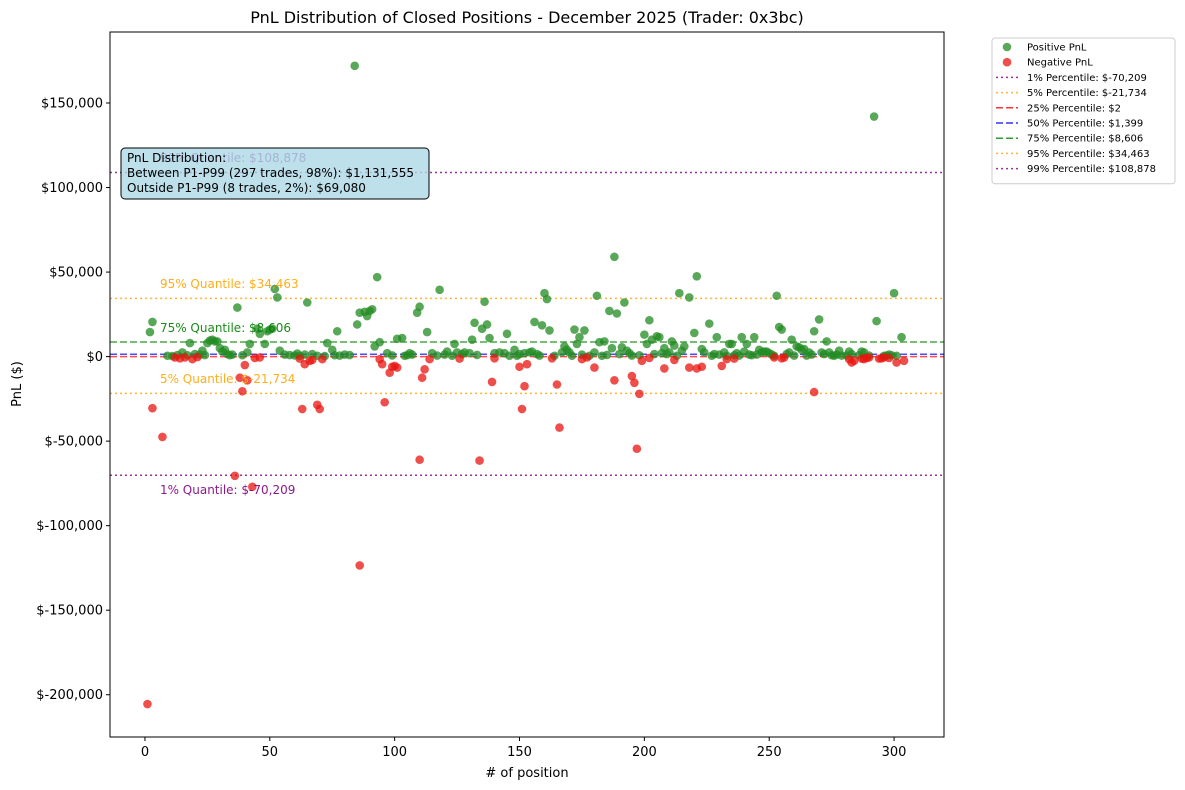 This screenshot has height=790, width=1185. I want to click on x-tick-label: 200, so click(644, 752).